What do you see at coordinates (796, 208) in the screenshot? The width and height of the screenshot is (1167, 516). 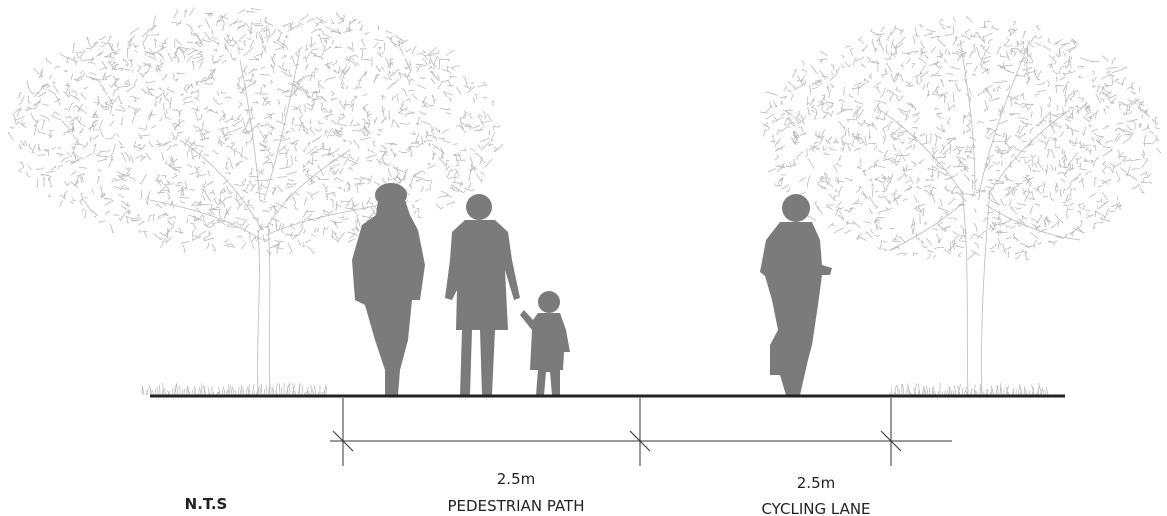 I see `cyclist-head` at bounding box center [796, 208].